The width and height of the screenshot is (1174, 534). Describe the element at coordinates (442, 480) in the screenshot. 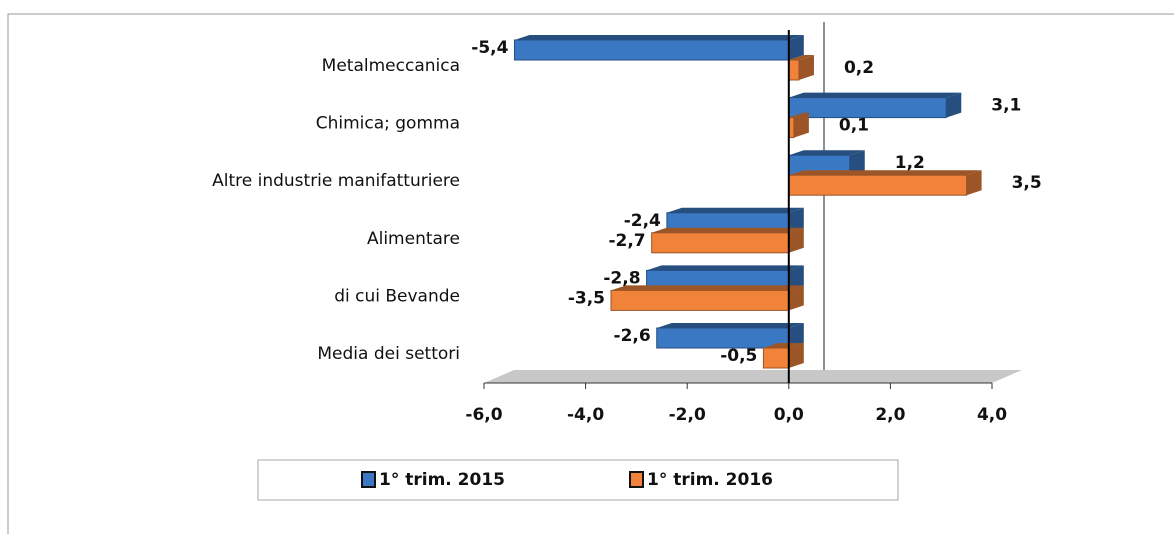

I see `legend-label: 1° trim. 2015` at that location.